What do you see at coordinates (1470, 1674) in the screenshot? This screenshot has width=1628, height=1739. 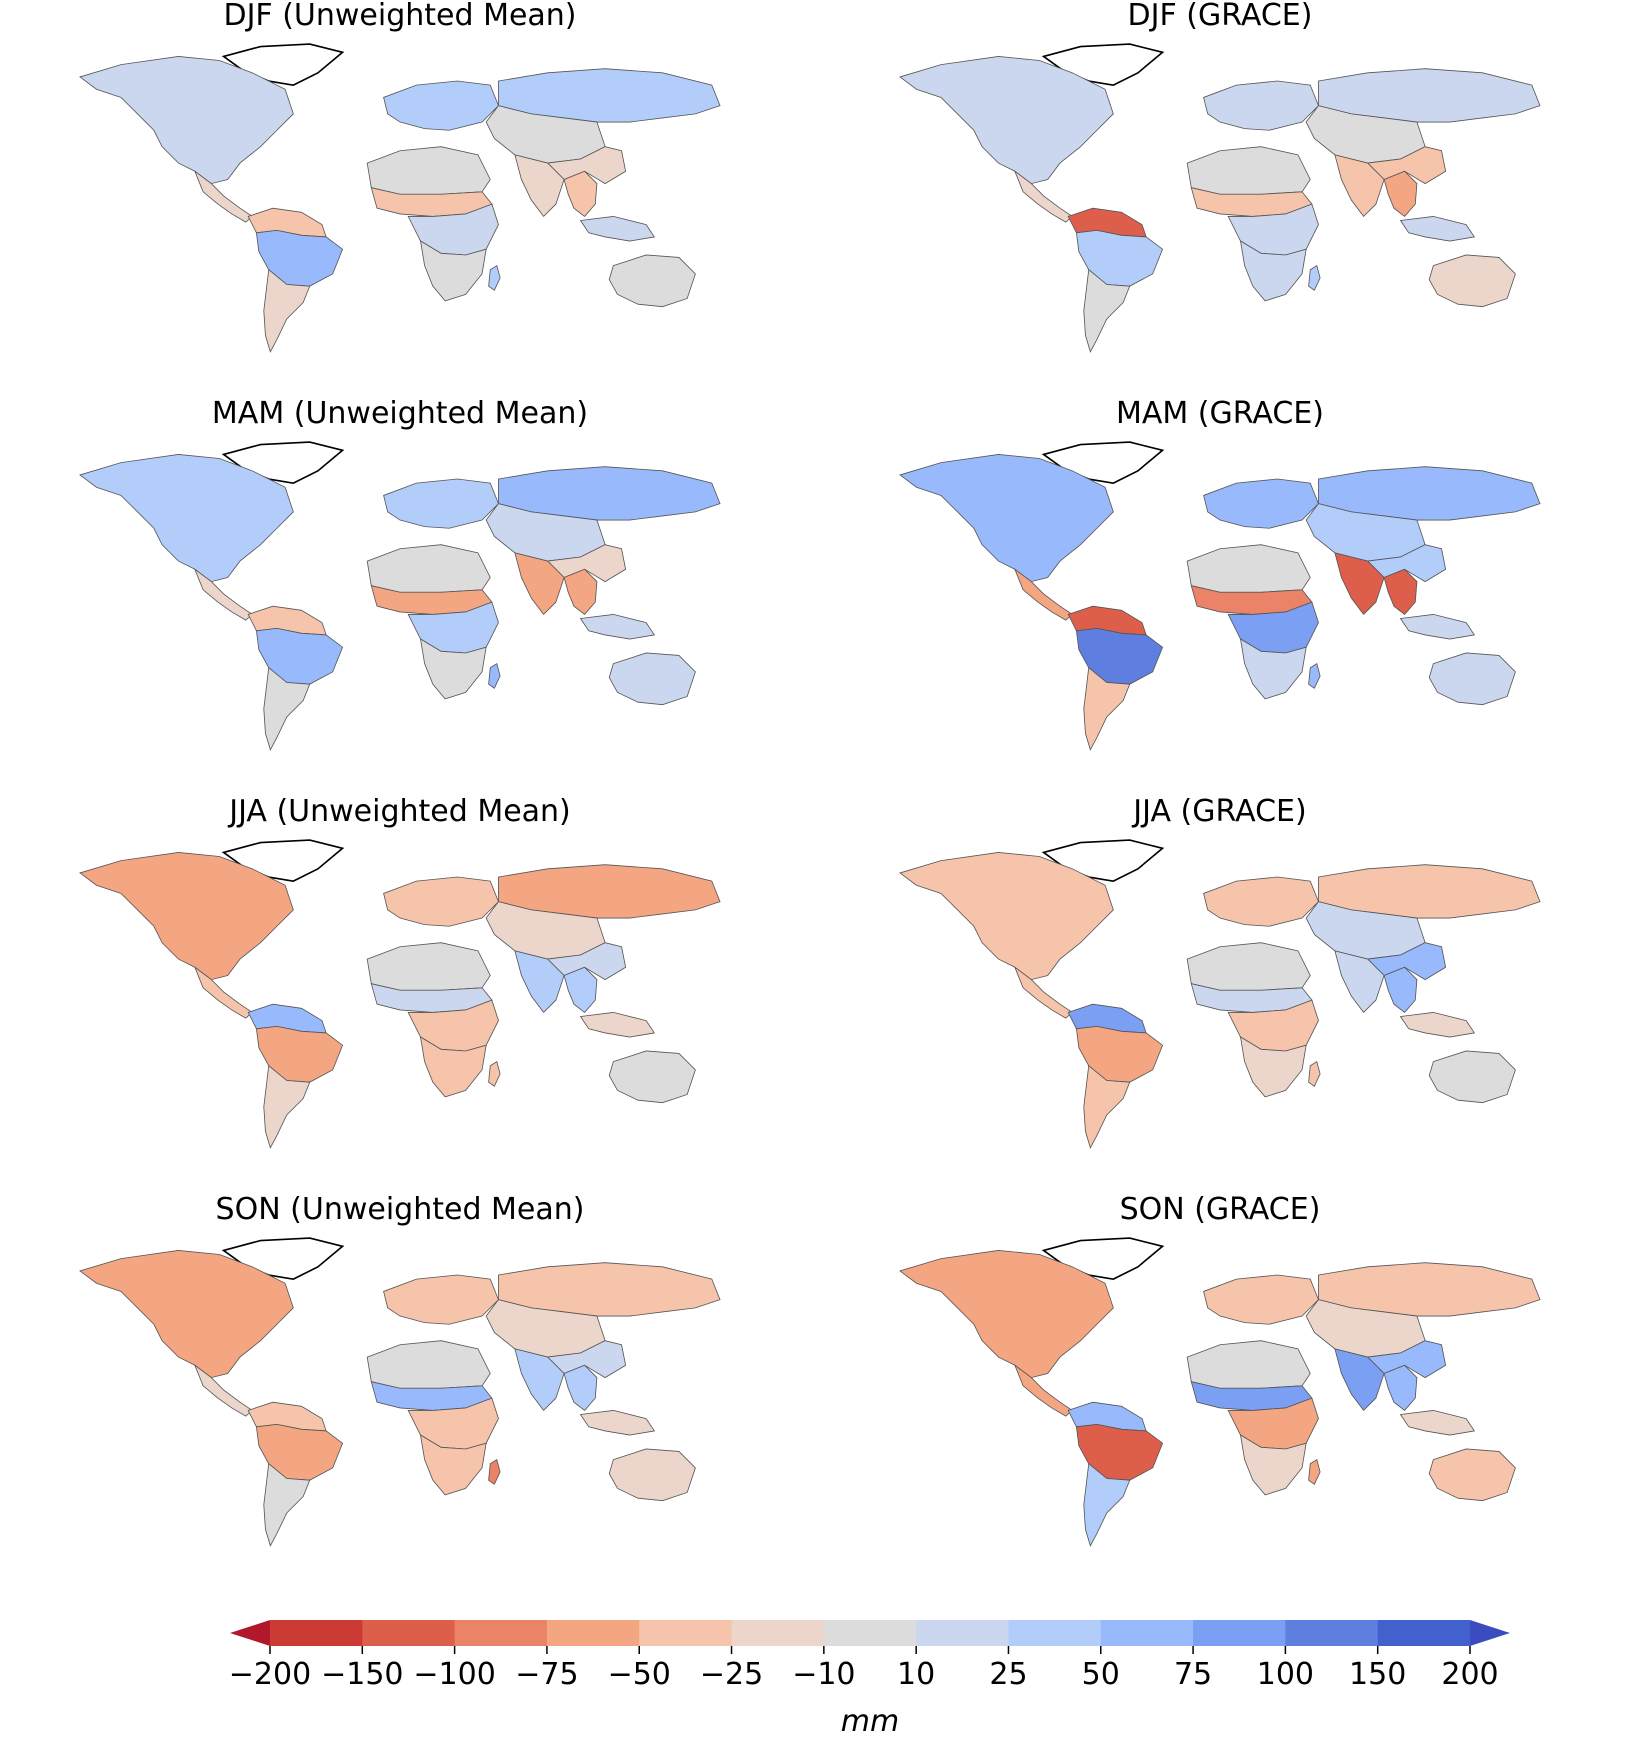 I see `colorbar-tick-label: 200` at bounding box center [1470, 1674].